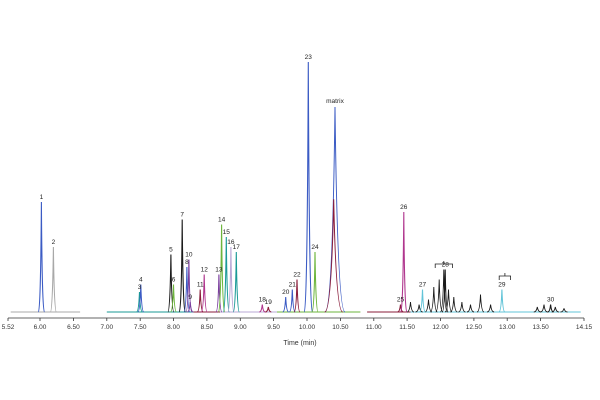 The height and width of the screenshot is (400, 600). I want to click on peak-label-28: 28, so click(446, 265).